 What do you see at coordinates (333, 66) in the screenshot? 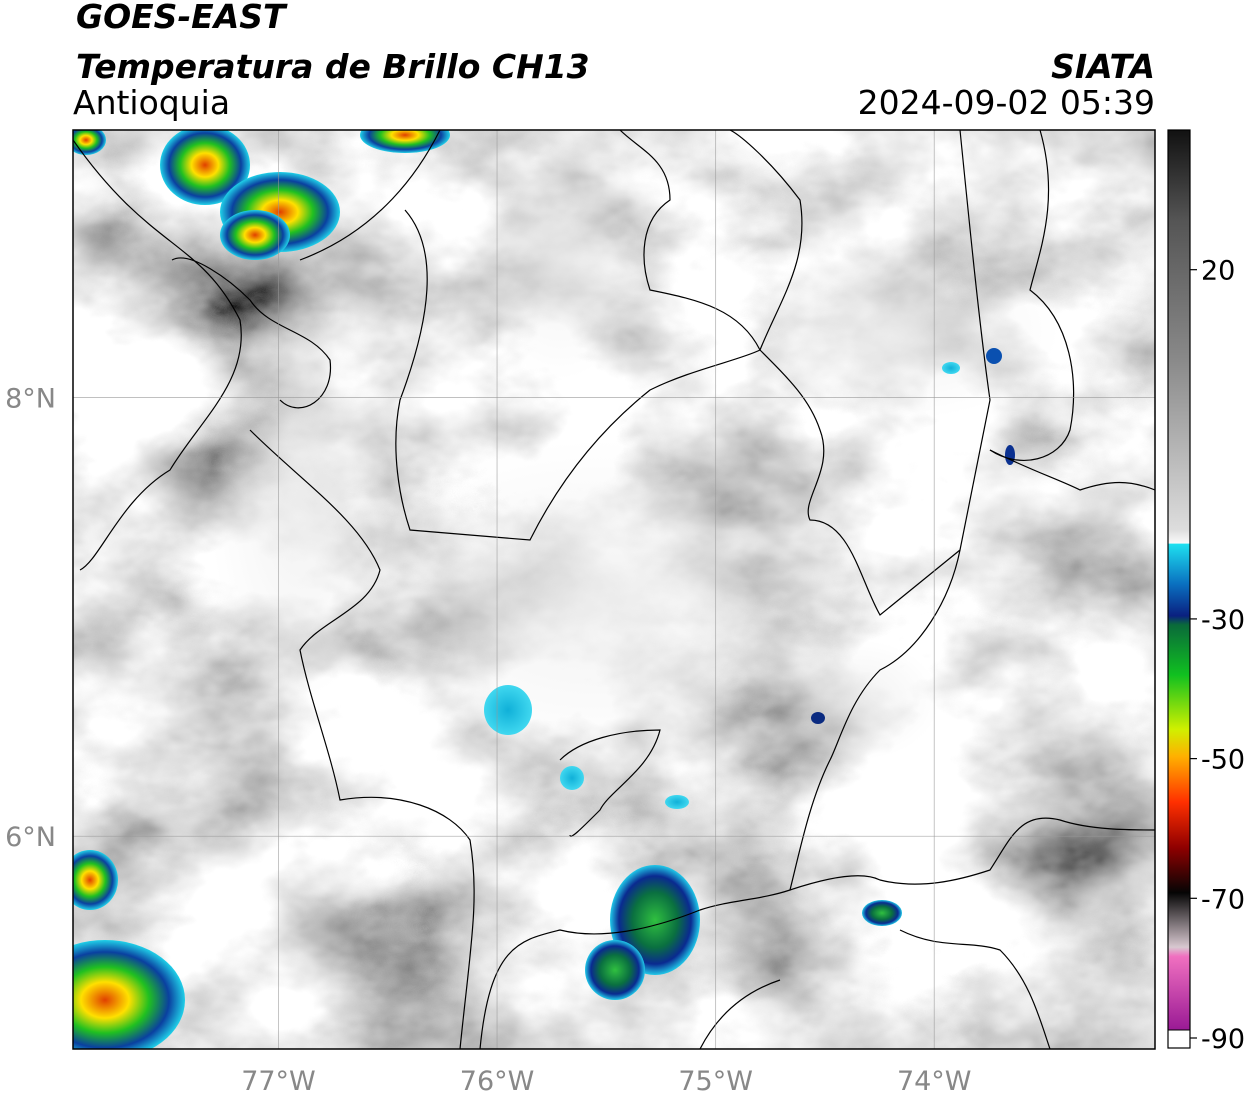
I see `title: Temperatura de Brillo CH13` at bounding box center [333, 66].